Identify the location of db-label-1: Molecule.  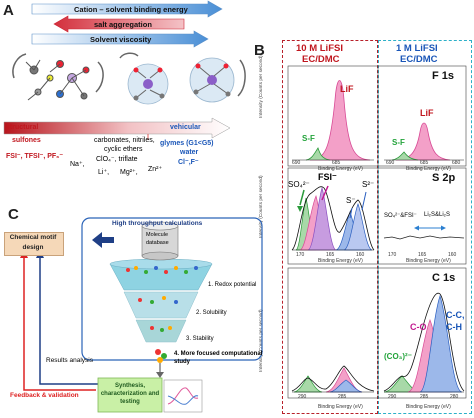
(157, 235).